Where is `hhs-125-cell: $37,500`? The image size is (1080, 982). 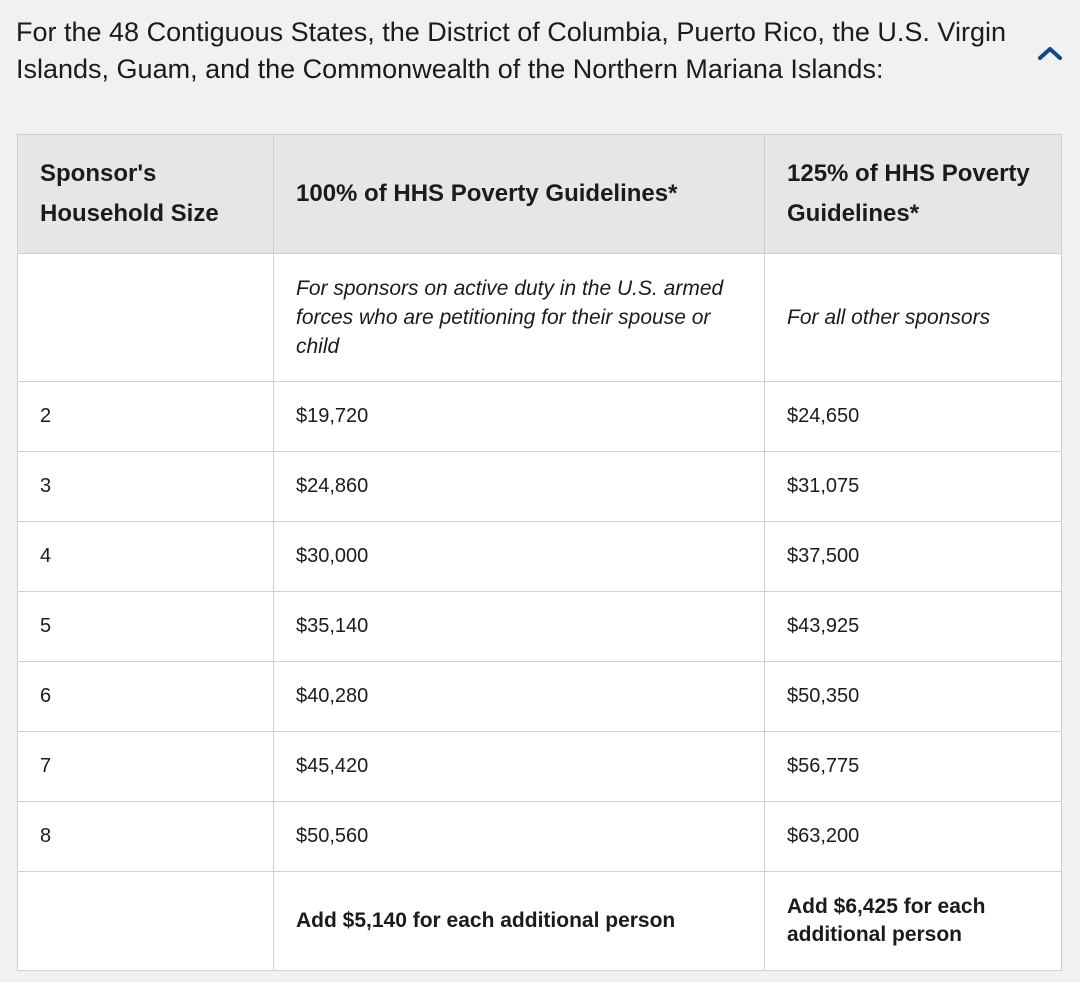
hhs-125-cell: $37,500 is located at coordinates (913, 556).